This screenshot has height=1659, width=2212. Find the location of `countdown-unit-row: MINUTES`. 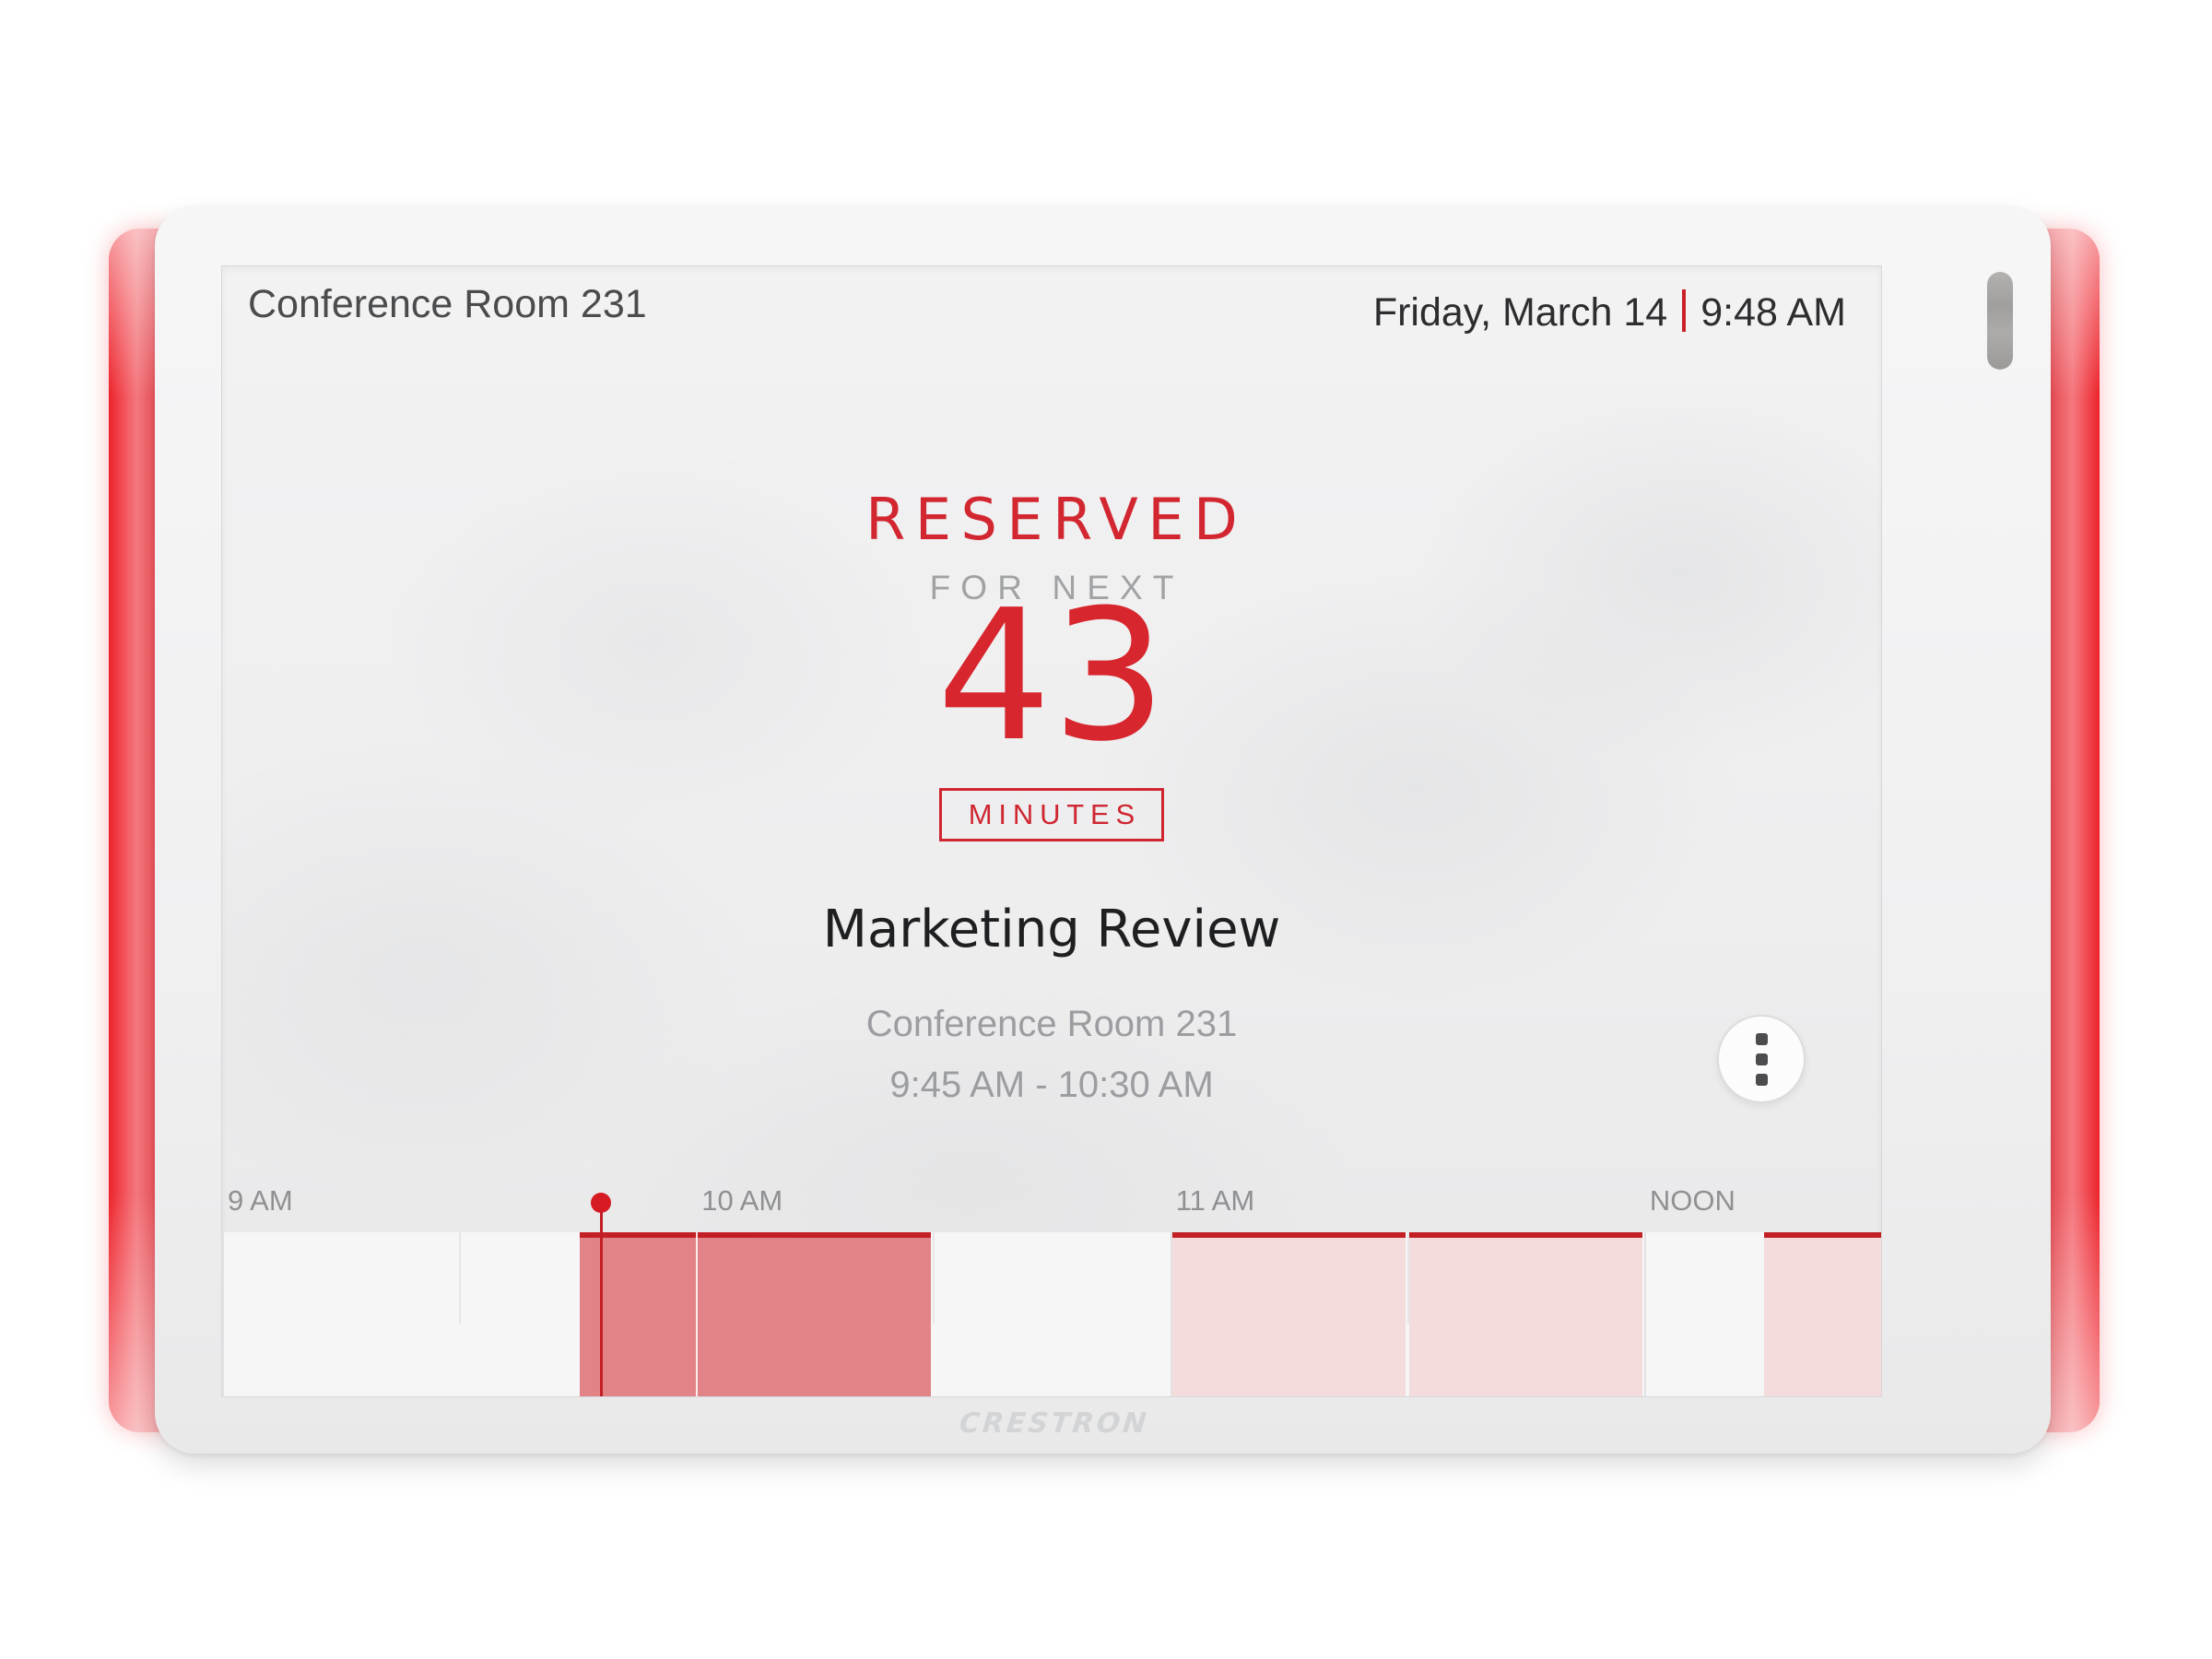

countdown-unit-row: MINUTES is located at coordinates (1051, 814).